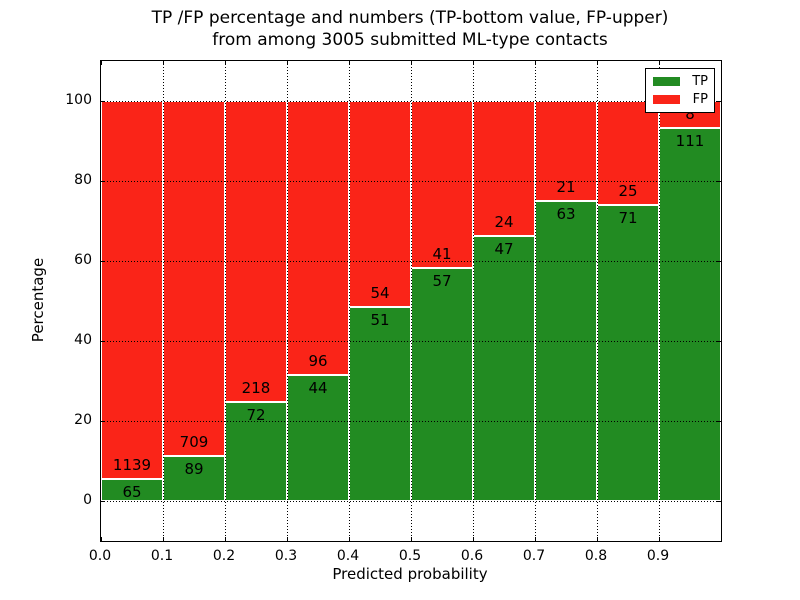  Describe the element at coordinates (596, 556) in the screenshot. I see `x-tick-label-0.8: 0.8` at that location.